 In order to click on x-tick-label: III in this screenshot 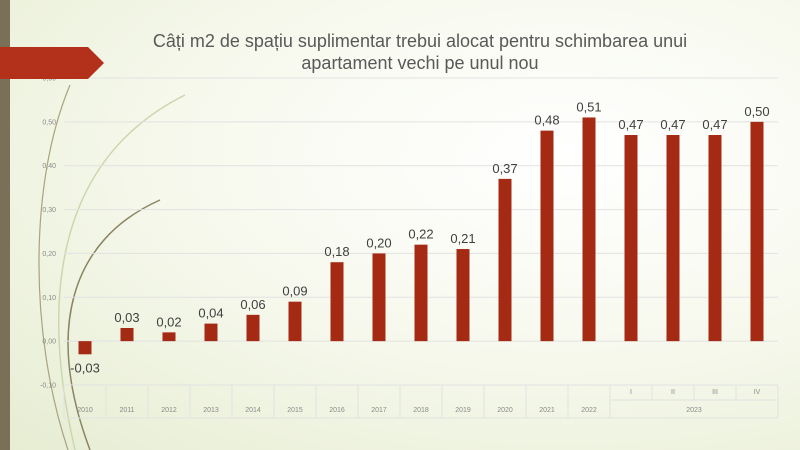, I will do `click(715, 392)`.